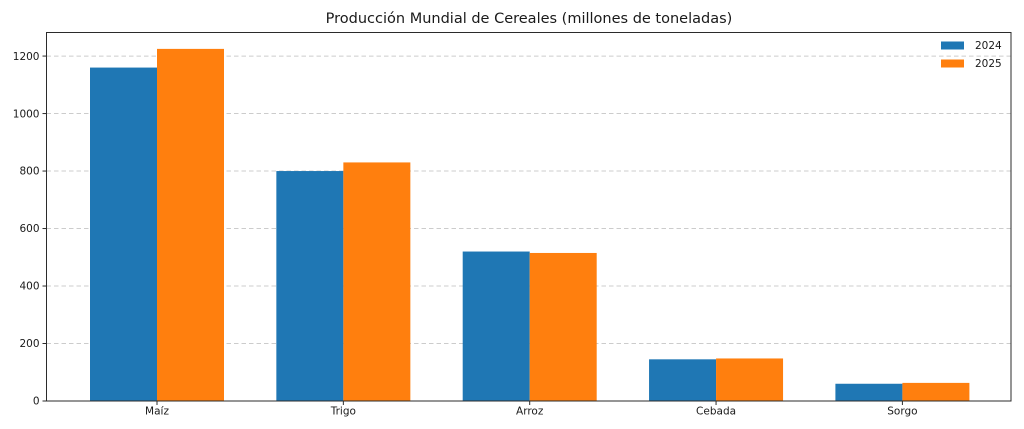  I want to click on legend-label-2025: 2025, so click(988, 64).